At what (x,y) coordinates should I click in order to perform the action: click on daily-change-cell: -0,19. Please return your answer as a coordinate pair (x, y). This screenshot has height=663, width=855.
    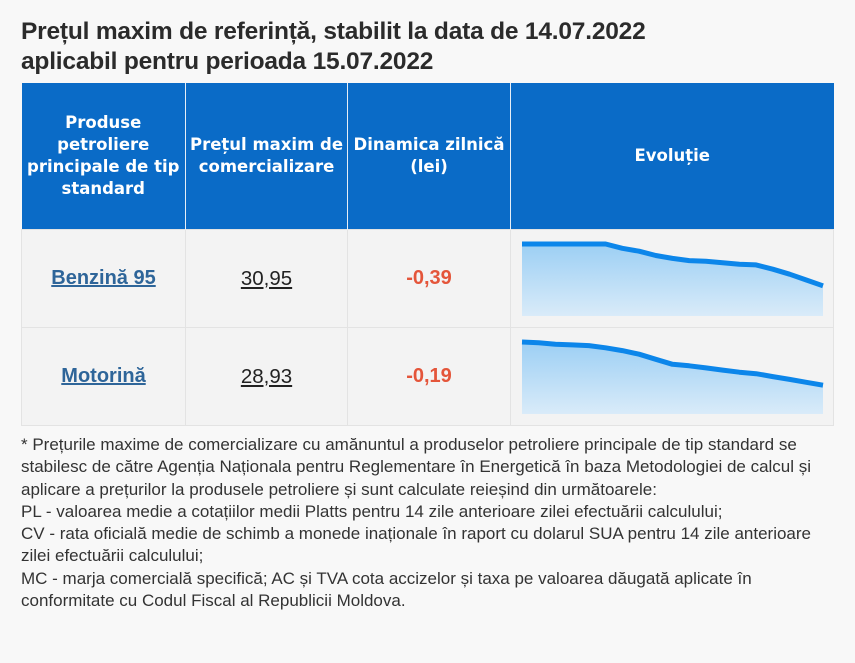
    Looking at the image, I should click on (429, 376).